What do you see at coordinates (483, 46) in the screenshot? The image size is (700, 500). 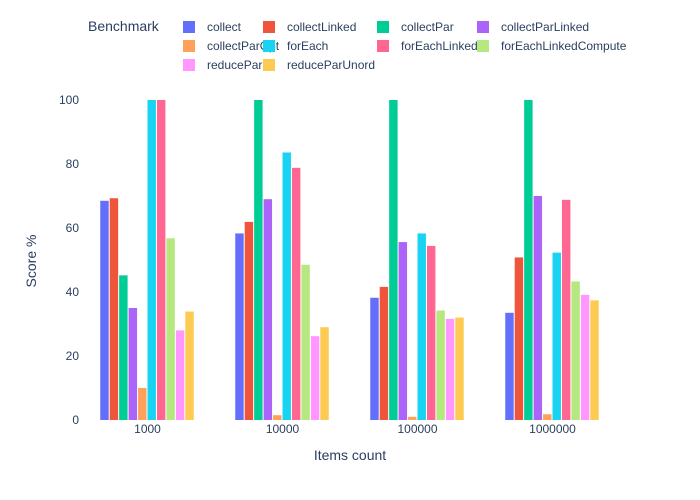 I see `legend-swatch-forEachLinkedCompute` at bounding box center [483, 46].